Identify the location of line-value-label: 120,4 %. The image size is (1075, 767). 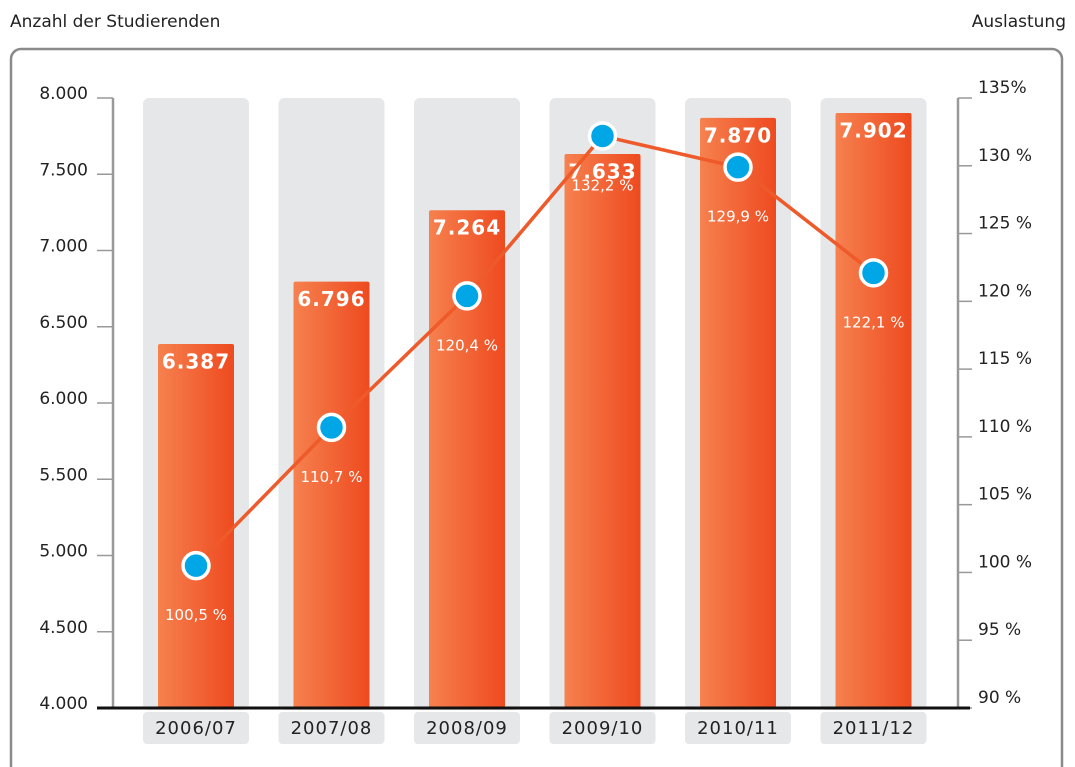
(467, 345).